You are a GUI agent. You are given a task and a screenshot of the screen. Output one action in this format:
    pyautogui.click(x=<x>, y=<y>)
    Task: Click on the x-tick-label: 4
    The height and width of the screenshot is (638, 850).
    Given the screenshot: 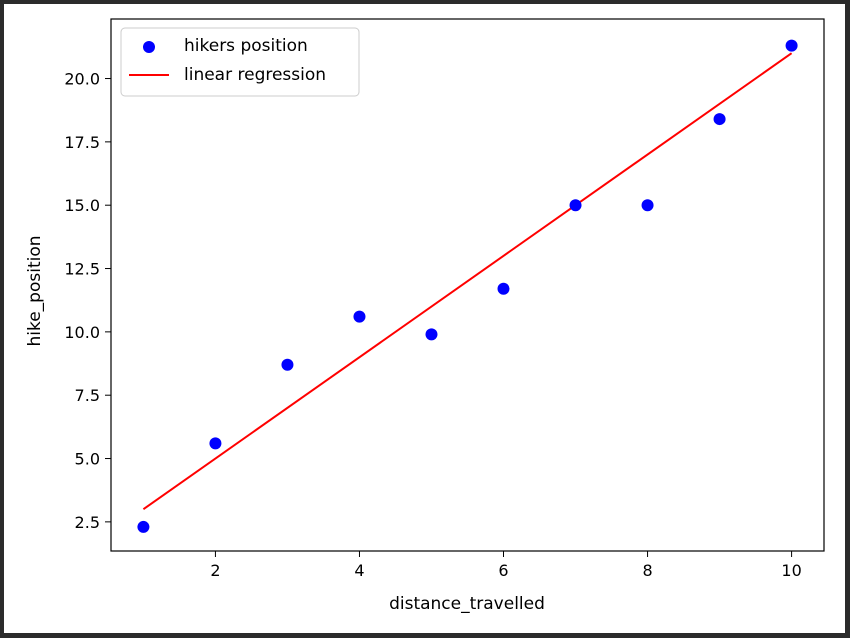 What is the action you would take?
    pyautogui.click(x=359, y=570)
    